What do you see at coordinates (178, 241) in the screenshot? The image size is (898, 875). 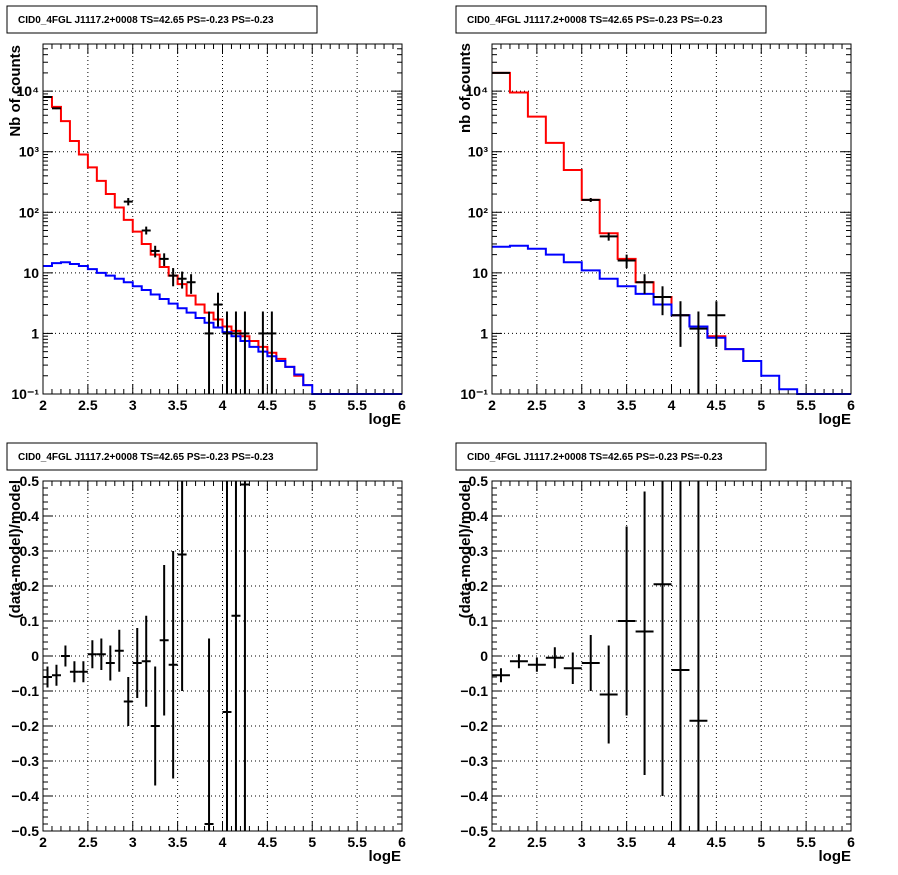 I see `series-model` at bounding box center [178, 241].